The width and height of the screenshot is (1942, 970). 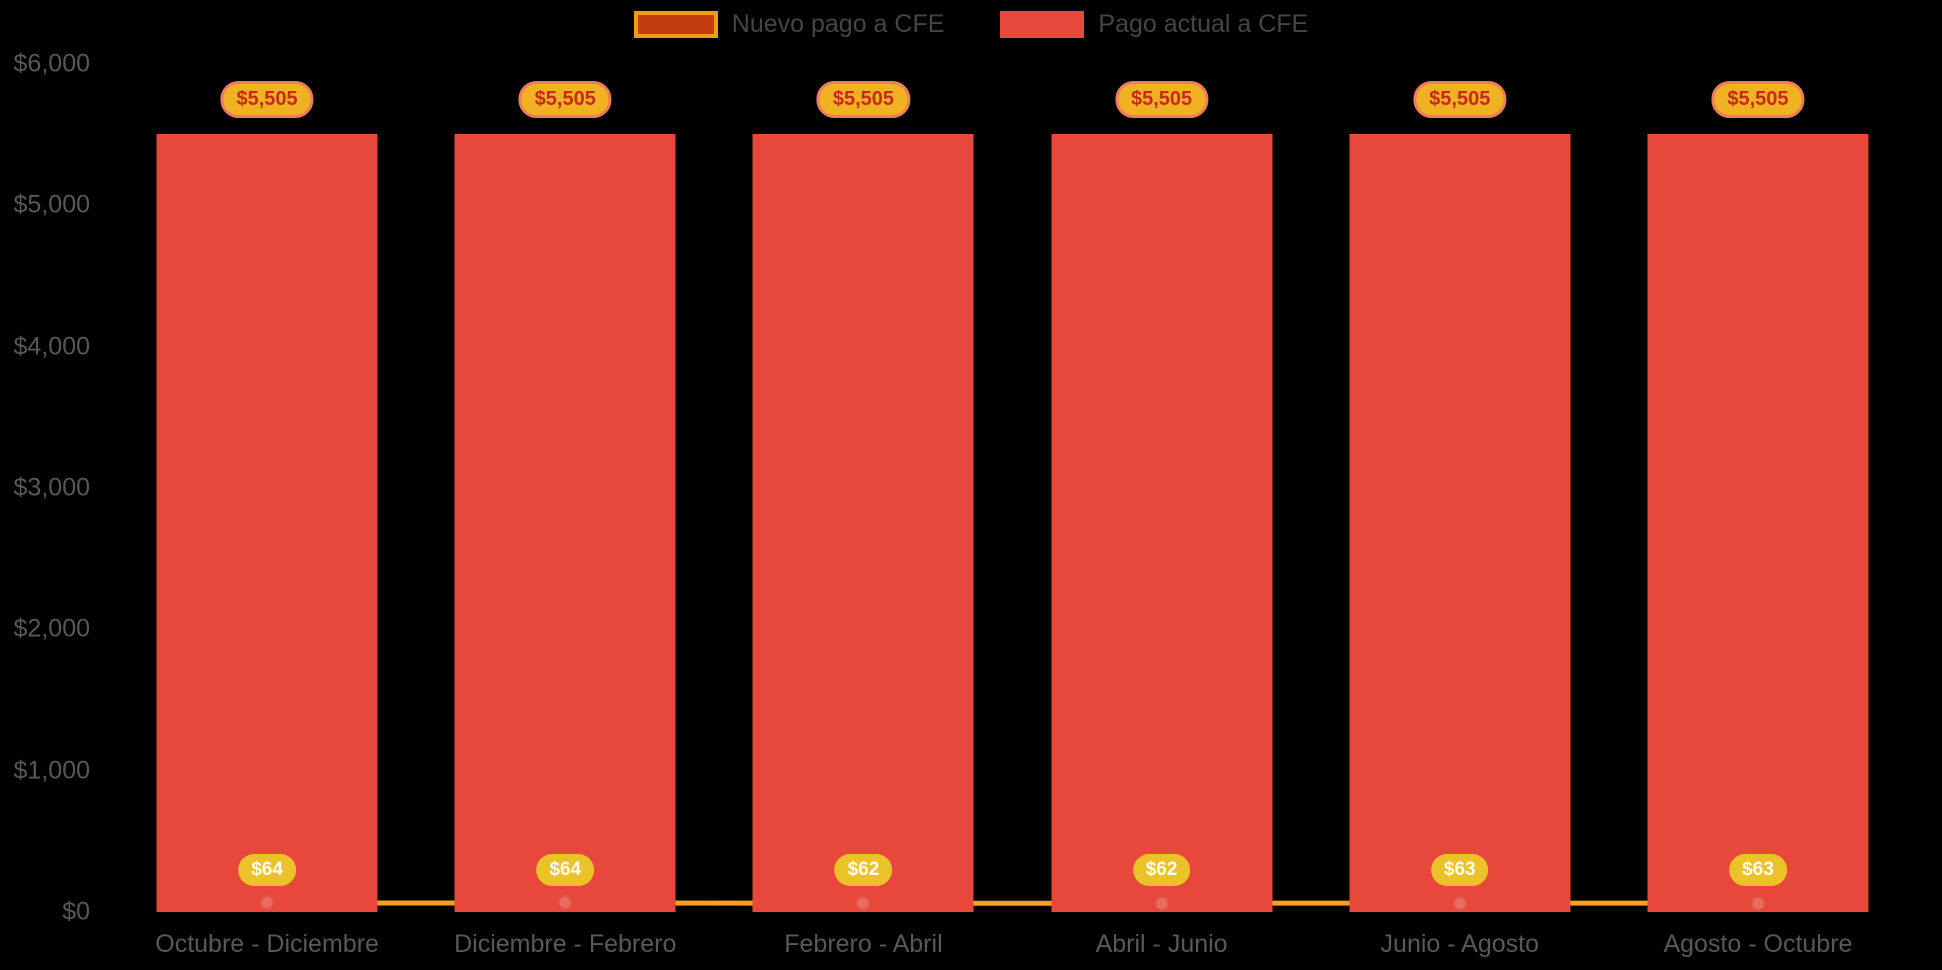 I want to click on column-agosto-octubre: $5,505 $63, so click(x=1758, y=488).